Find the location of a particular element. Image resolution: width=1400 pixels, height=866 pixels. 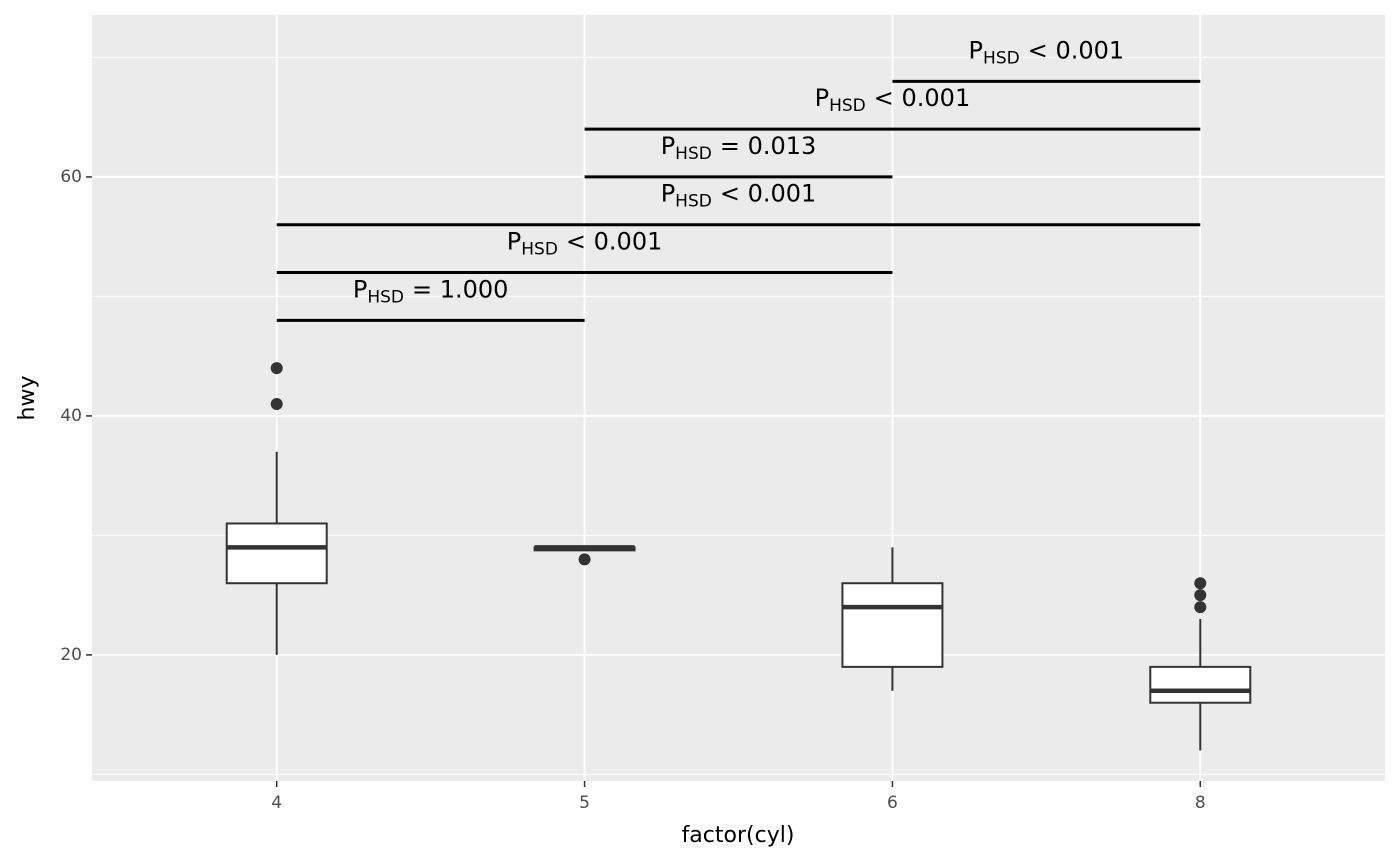

comparison-label: PHSD = 1.000 is located at coordinates (431, 291).